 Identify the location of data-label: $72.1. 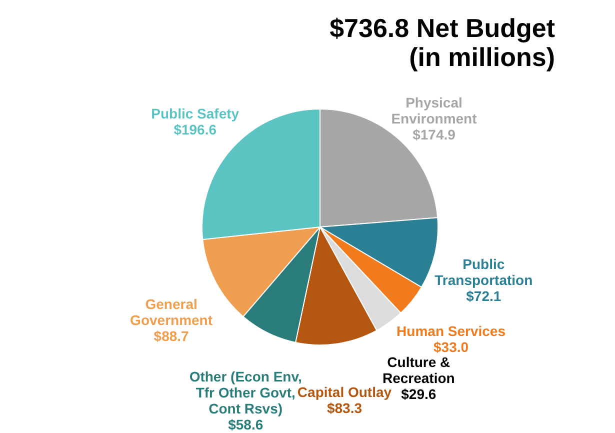
(484, 296).